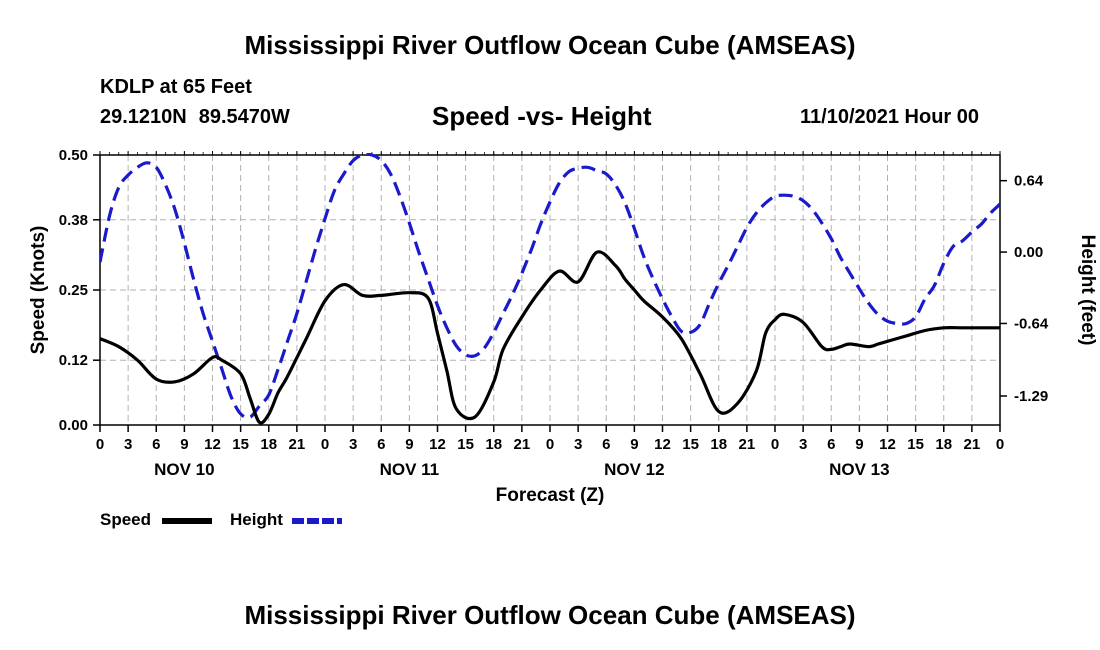 The image size is (1100, 650). I want to click on longitude: 89.5470W, so click(244, 117).